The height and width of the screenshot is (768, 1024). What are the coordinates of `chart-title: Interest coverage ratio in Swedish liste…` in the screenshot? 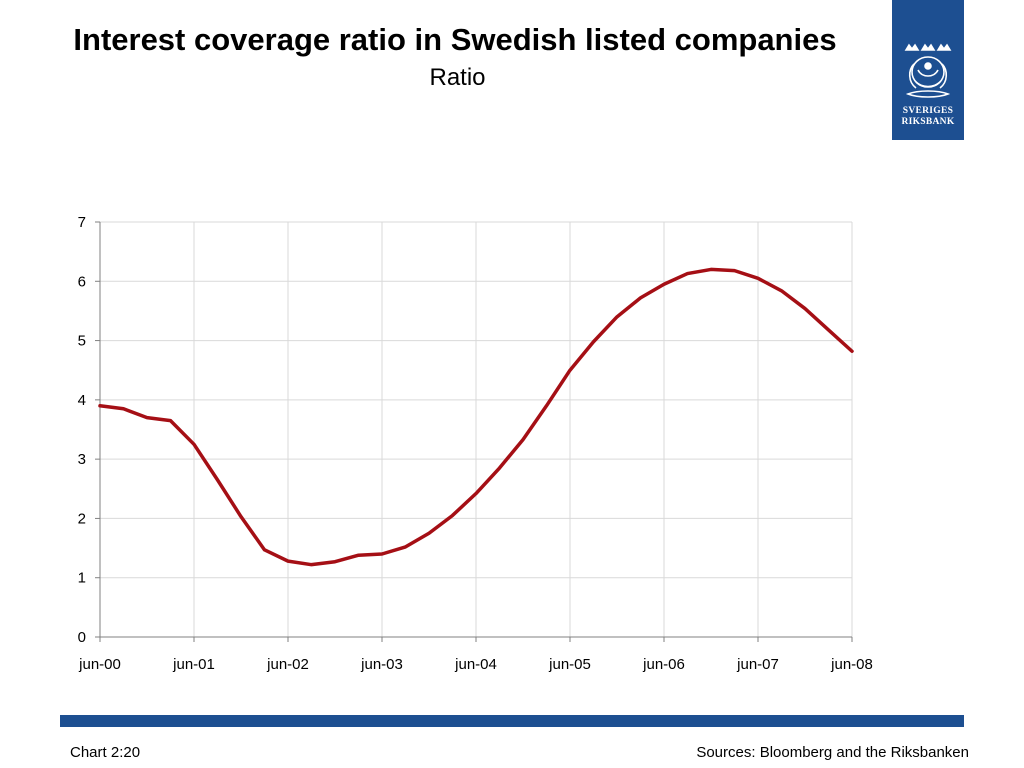 It's located at (455, 39).